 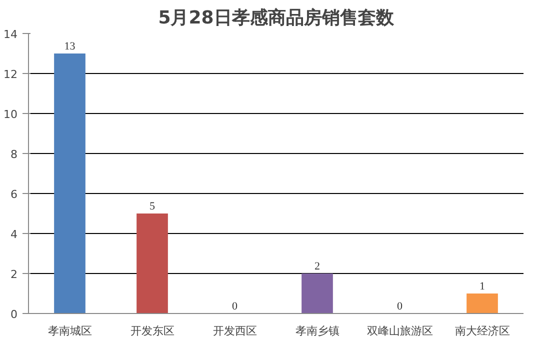 I want to click on y-tick-label: 4, so click(x=14, y=234).